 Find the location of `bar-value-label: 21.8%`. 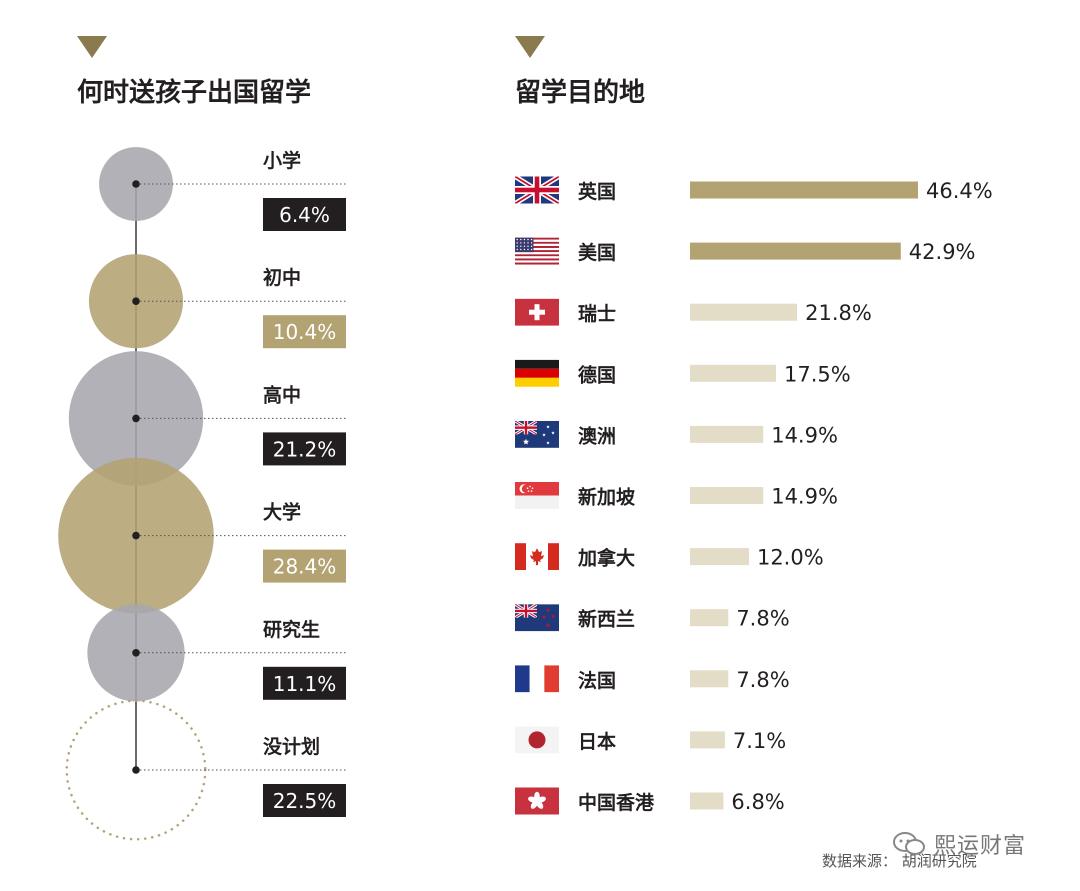

bar-value-label: 21.8% is located at coordinates (838, 313).